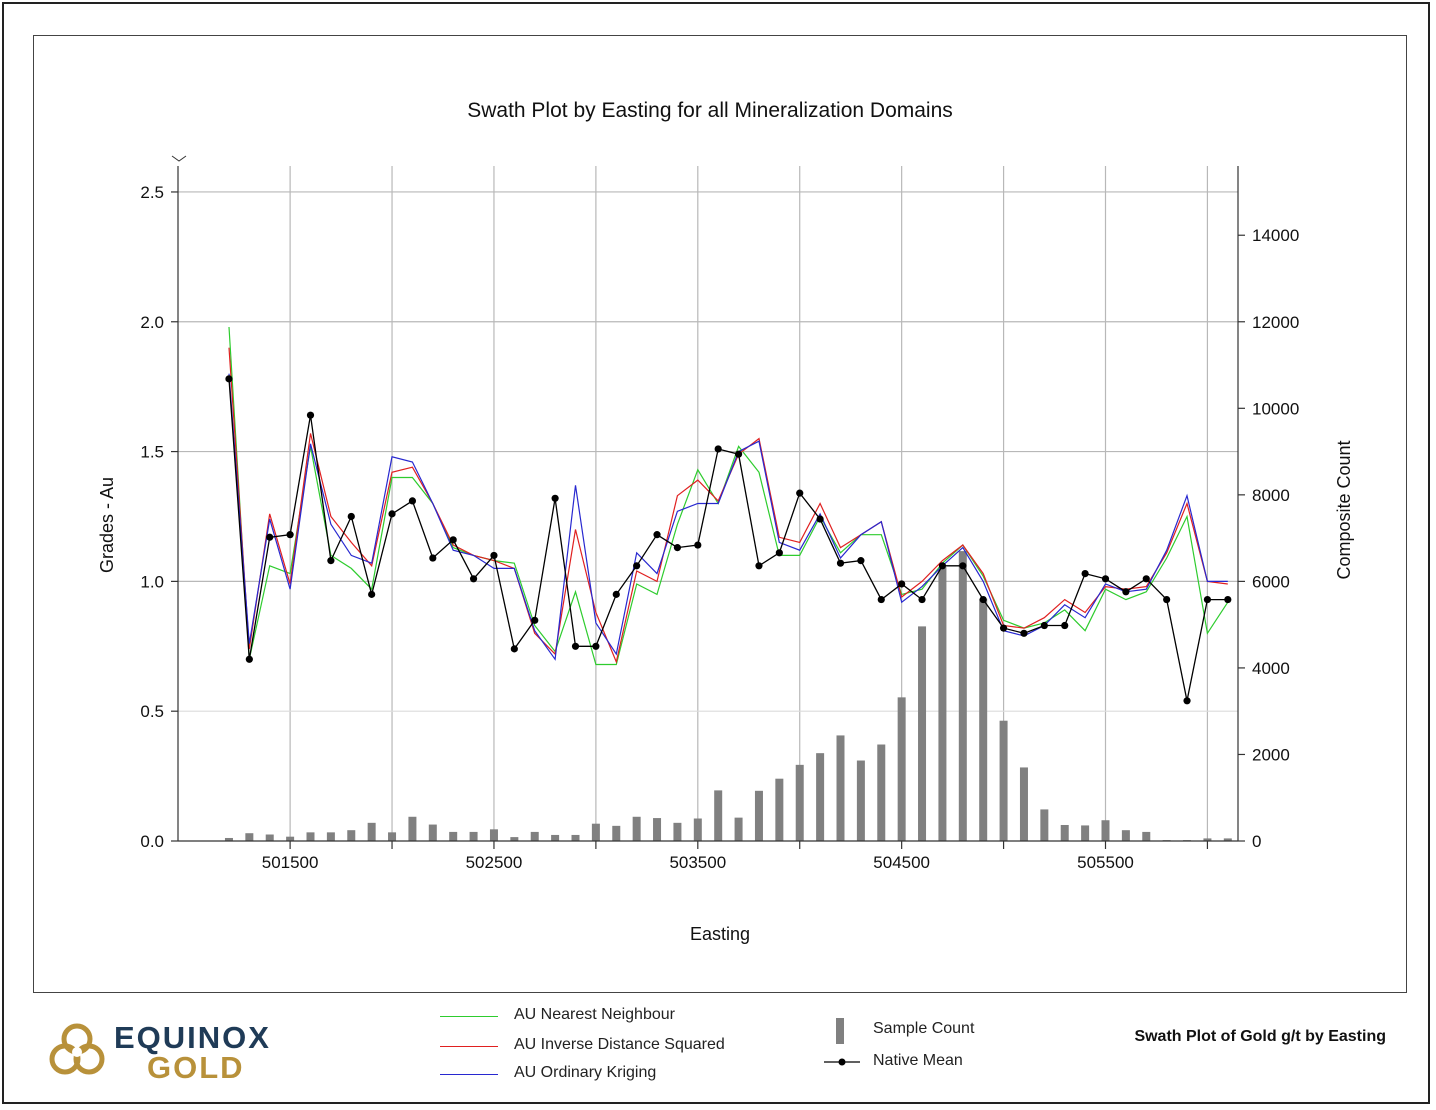 This screenshot has width=1436, height=1110. What do you see at coordinates (77, 1049) in the screenshot?
I see `logo-knot-icon` at bounding box center [77, 1049].